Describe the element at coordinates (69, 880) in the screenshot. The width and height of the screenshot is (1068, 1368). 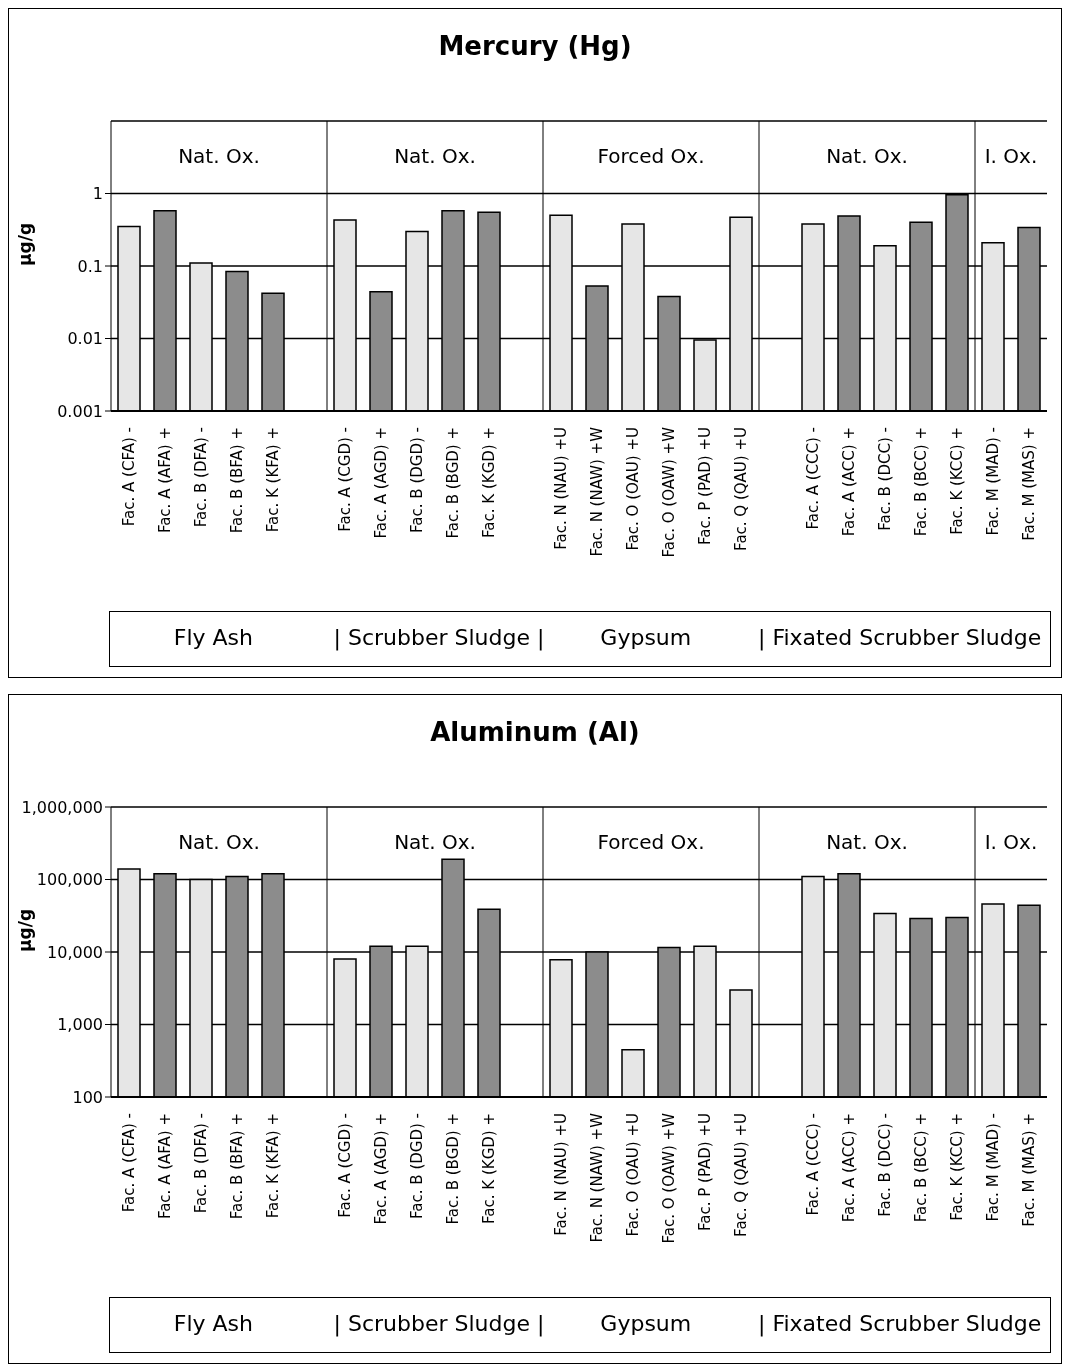
I see `y-tick-label: 100,000` at that location.